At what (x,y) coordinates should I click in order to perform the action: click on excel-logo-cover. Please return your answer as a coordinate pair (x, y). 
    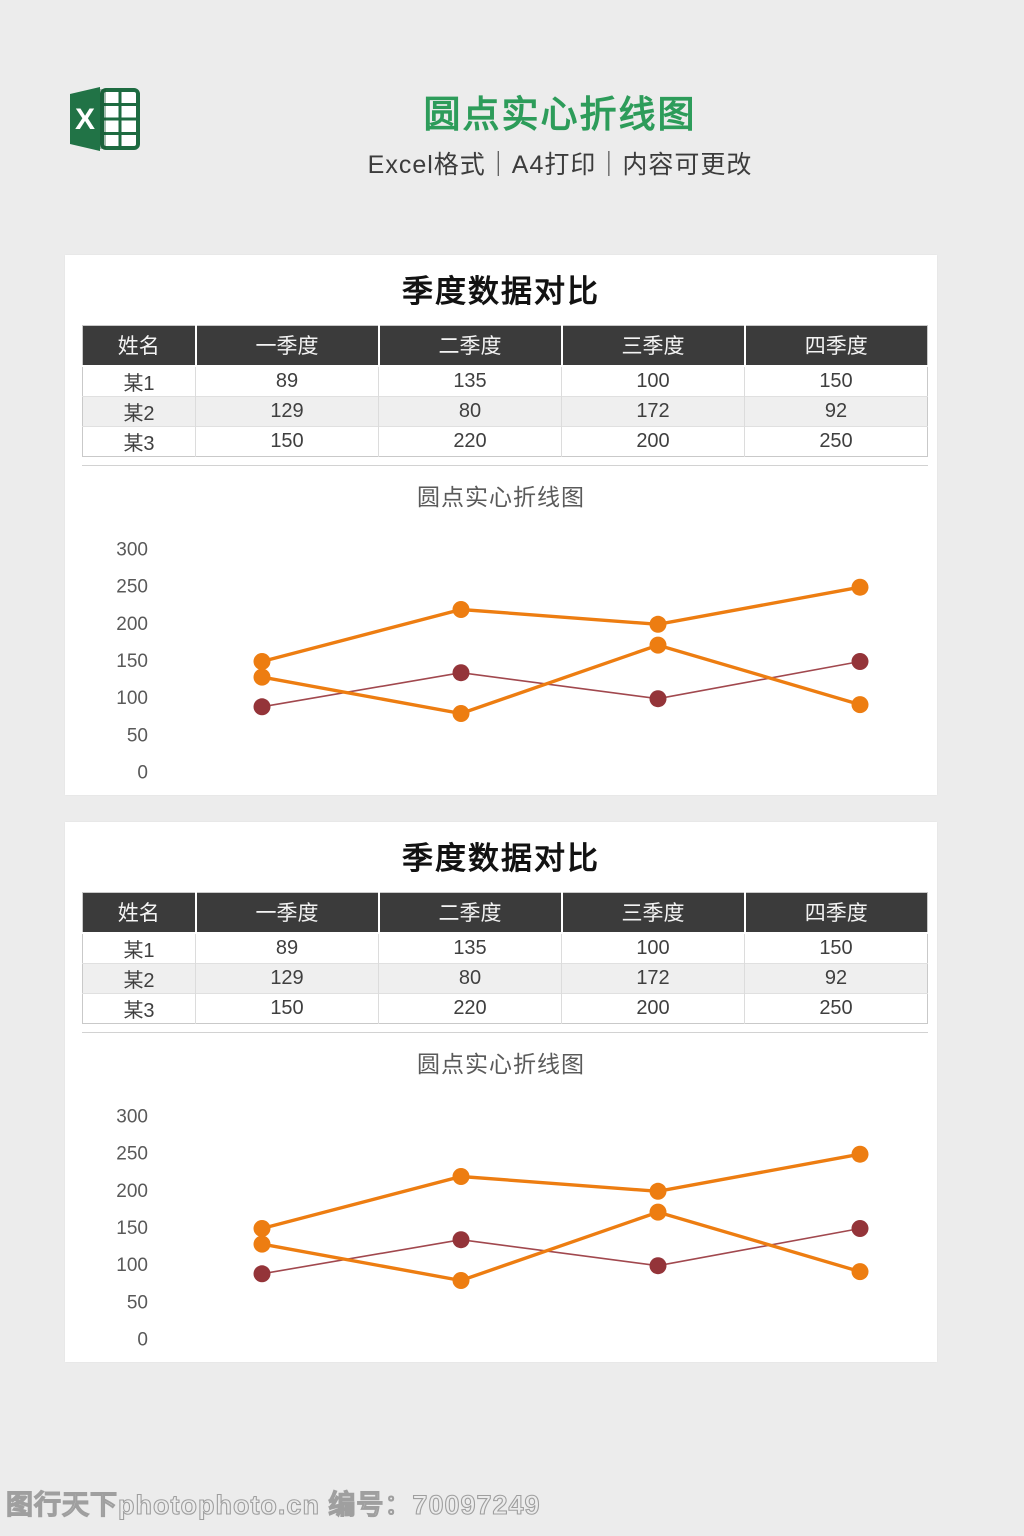
    Looking at the image, I should click on (85, 119).